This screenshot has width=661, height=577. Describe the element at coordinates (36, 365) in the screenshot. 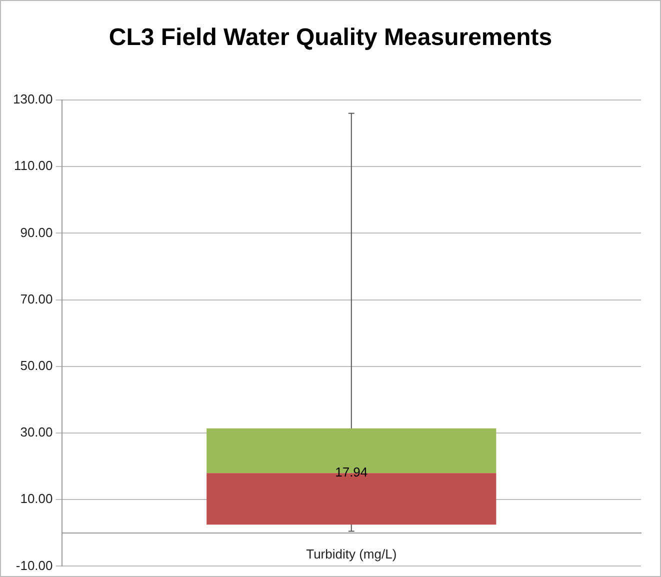

I see `y-tick-label: 50.00` at that location.